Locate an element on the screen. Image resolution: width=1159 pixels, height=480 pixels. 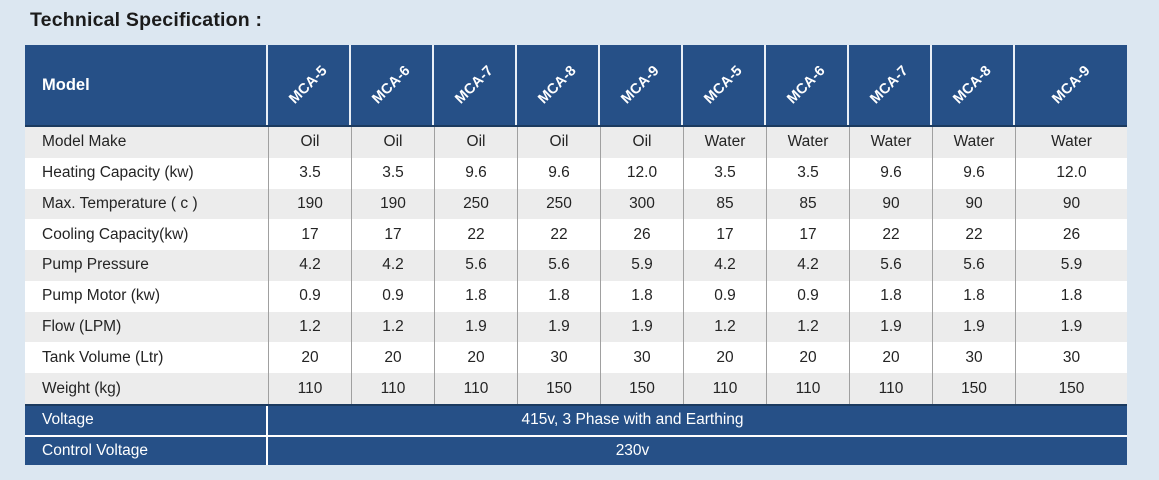
table-cell: 300 is located at coordinates (641, 204).